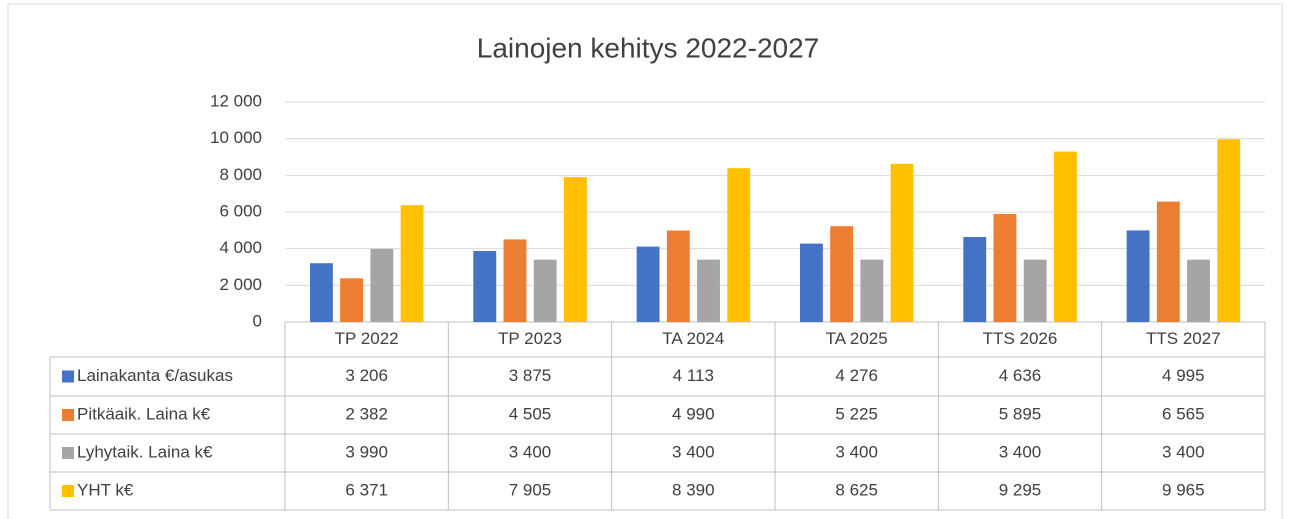 The image size is (1290, 519). What do you see at coordinates (155, 375) in the screenshot?
I see `legend-label: Lainakanta €/asukas` at bounding box center [155, 375].